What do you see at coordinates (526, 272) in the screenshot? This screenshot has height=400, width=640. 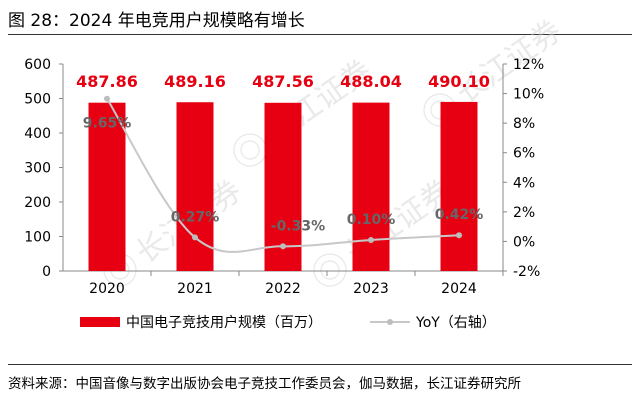 I see `right-axis-tick-label: -2%` at bounding box center [526, 272].